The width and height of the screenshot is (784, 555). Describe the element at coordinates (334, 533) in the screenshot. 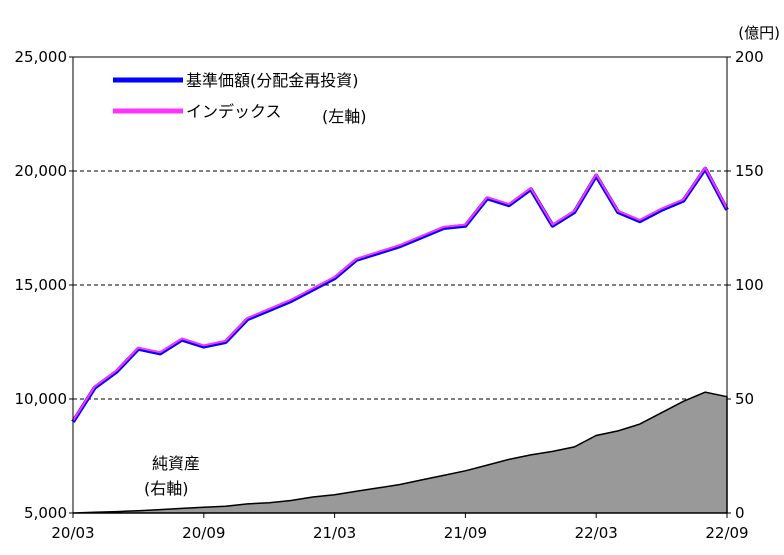

I see `x-tick-label: 21/03` at that location.